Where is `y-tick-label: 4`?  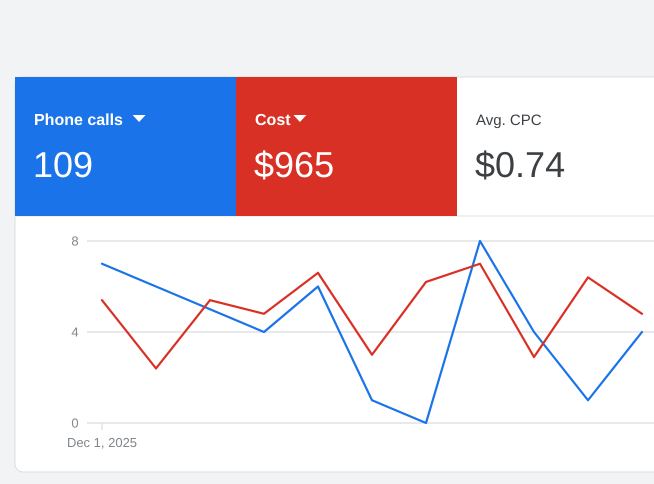
y-tick-label: 4 is located at coordinates (75, 332).